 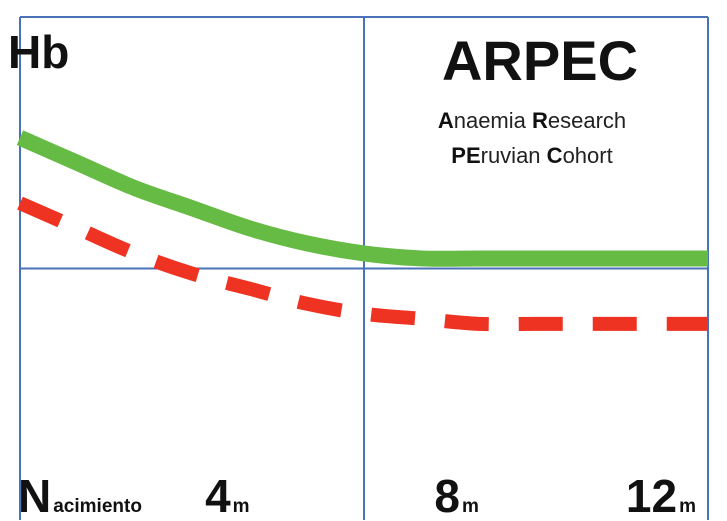 What do you see at coordinates (514, 155) in the screenshot?
I see `subtitle-part-1-1: ruvian` at bounding box center [514, 155].